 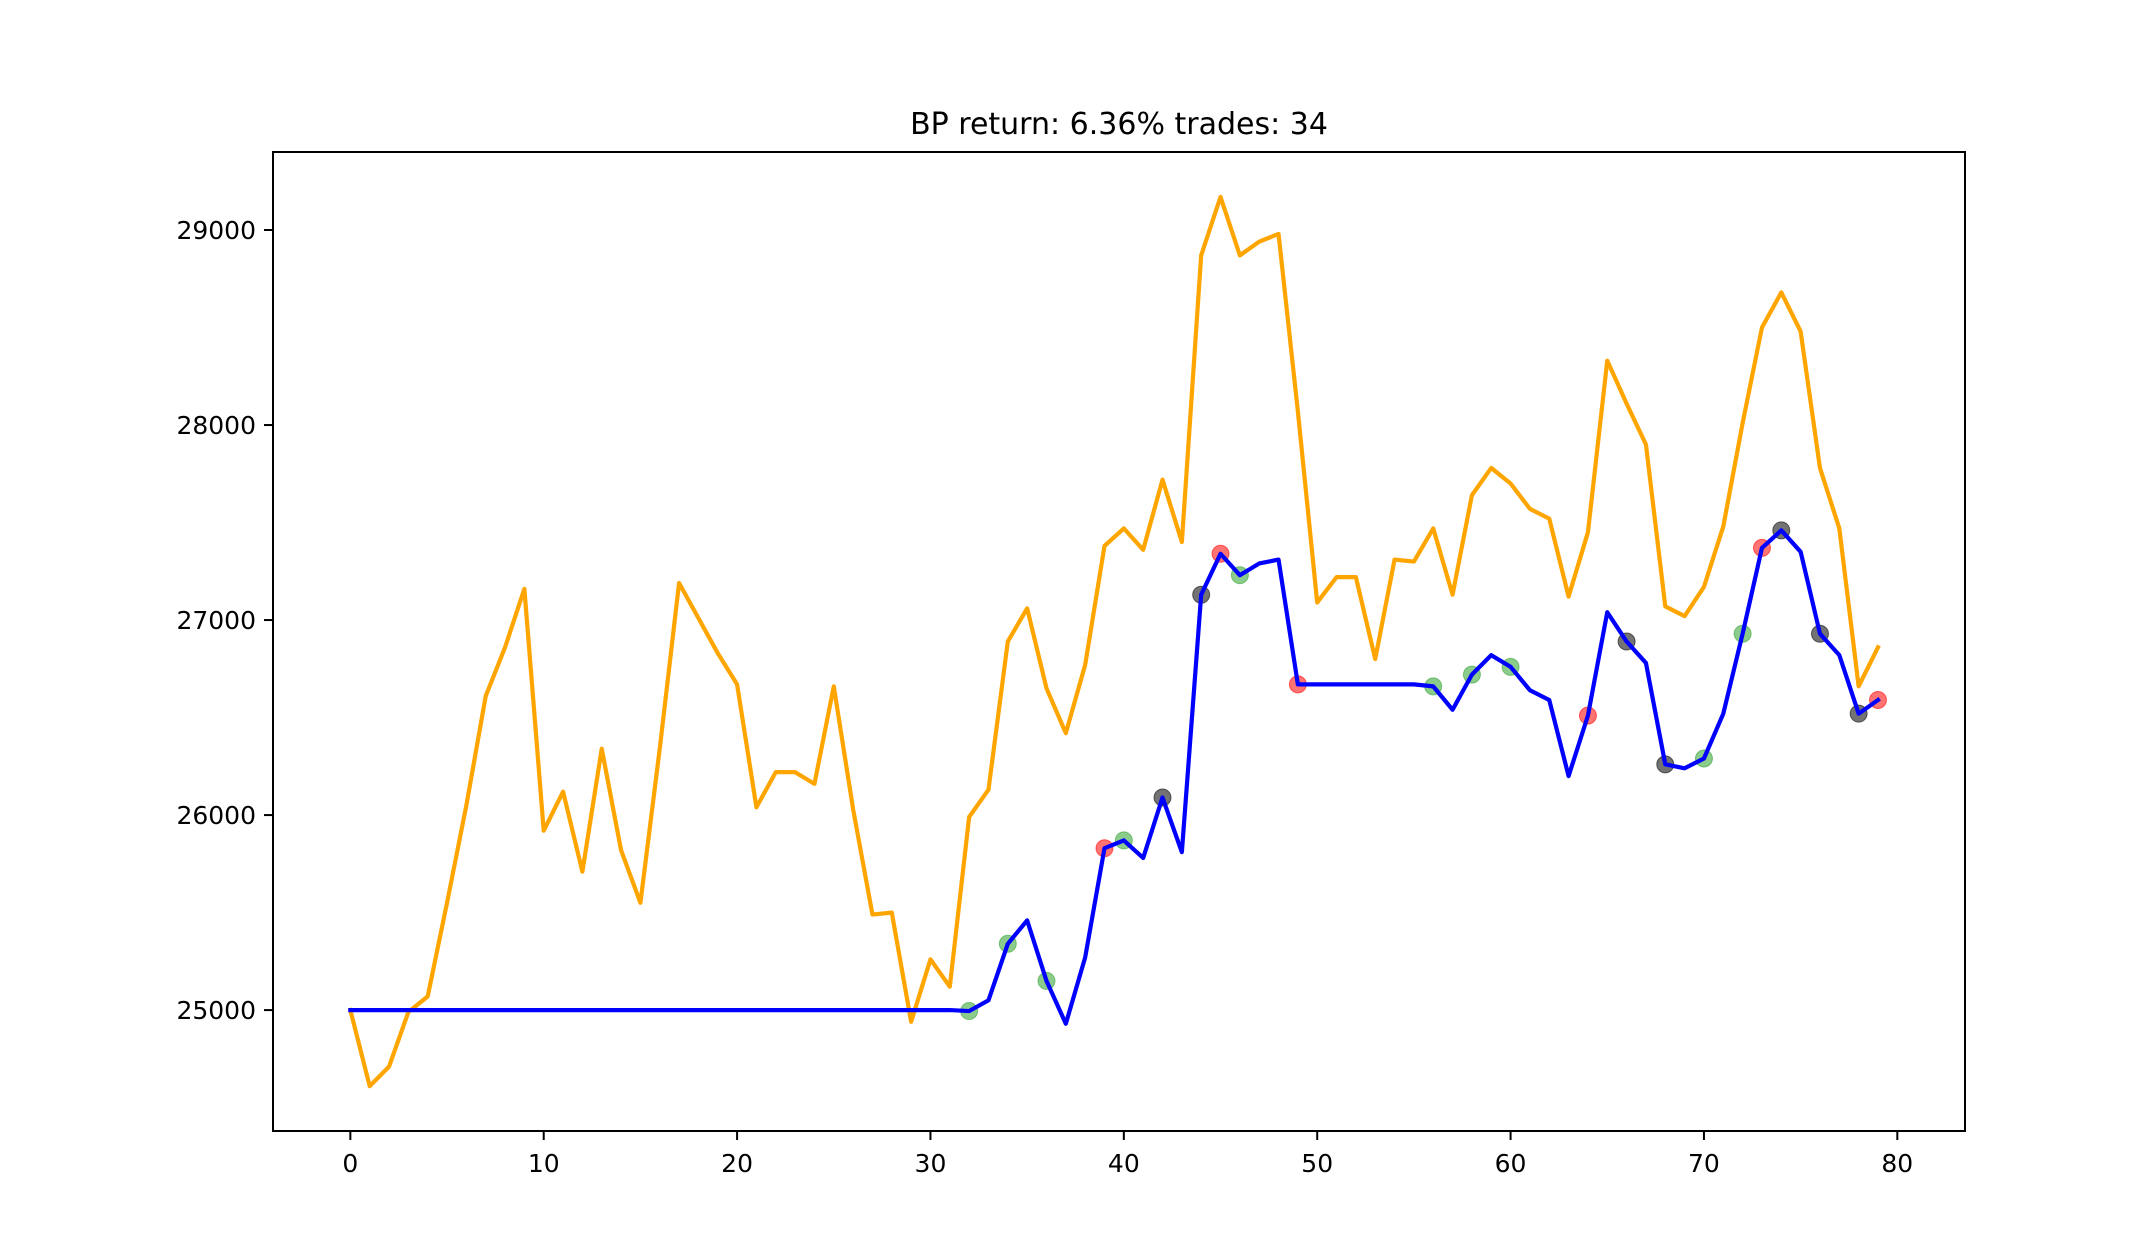 What do you see at coordinates (350, 1163) in the screenshot?
I see `x-tick-label: 0` at bounding box center [350, 1163].